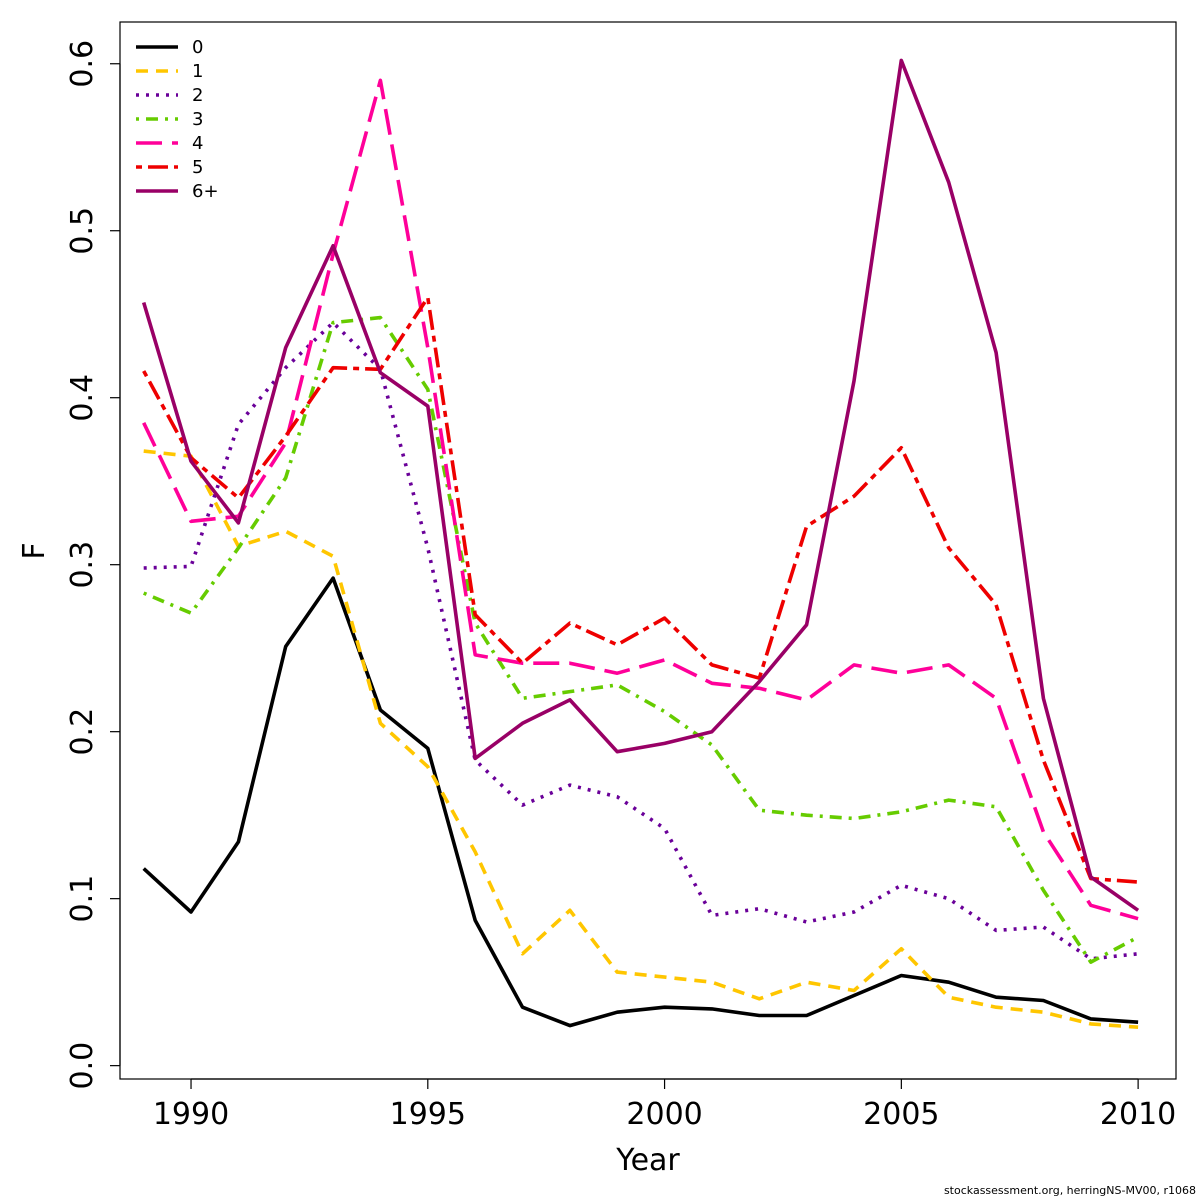 The width and height of the screenshot is (1200, 1200). I want to click on y-tick-label: 0.0, so click(82, 1066).